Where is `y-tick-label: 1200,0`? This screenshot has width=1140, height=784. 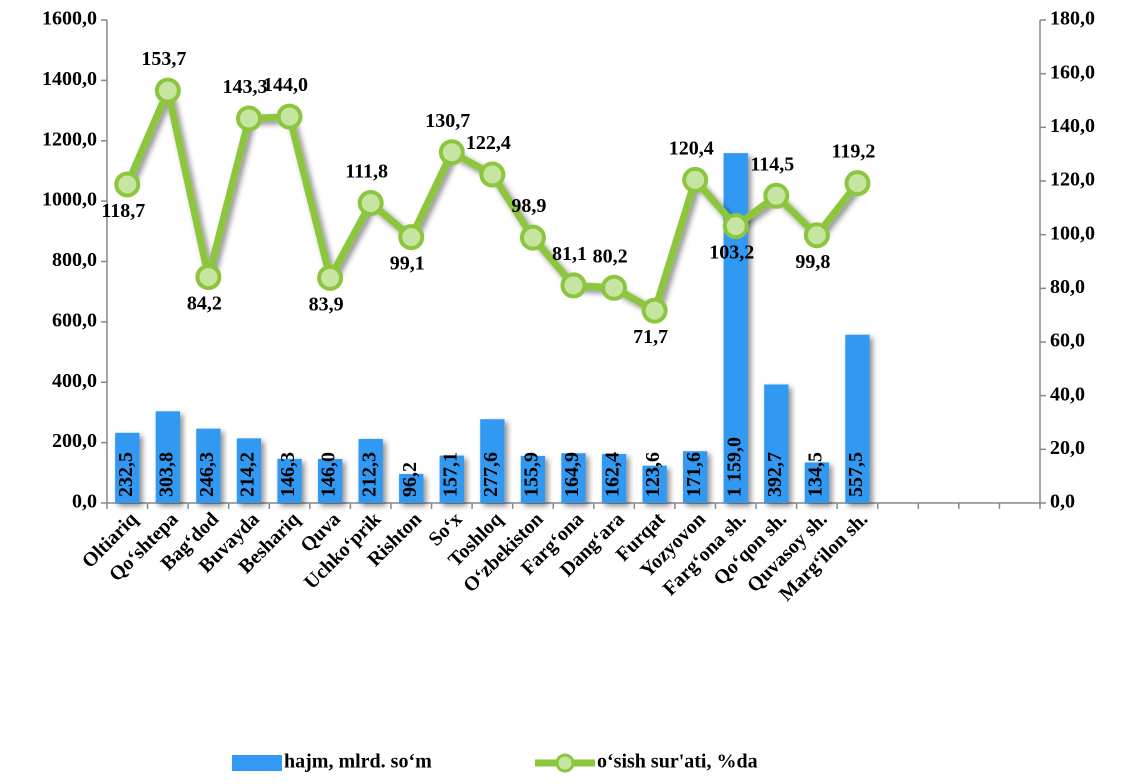
y-tick-label: 1200,0 is located at coordinates (69, 139).